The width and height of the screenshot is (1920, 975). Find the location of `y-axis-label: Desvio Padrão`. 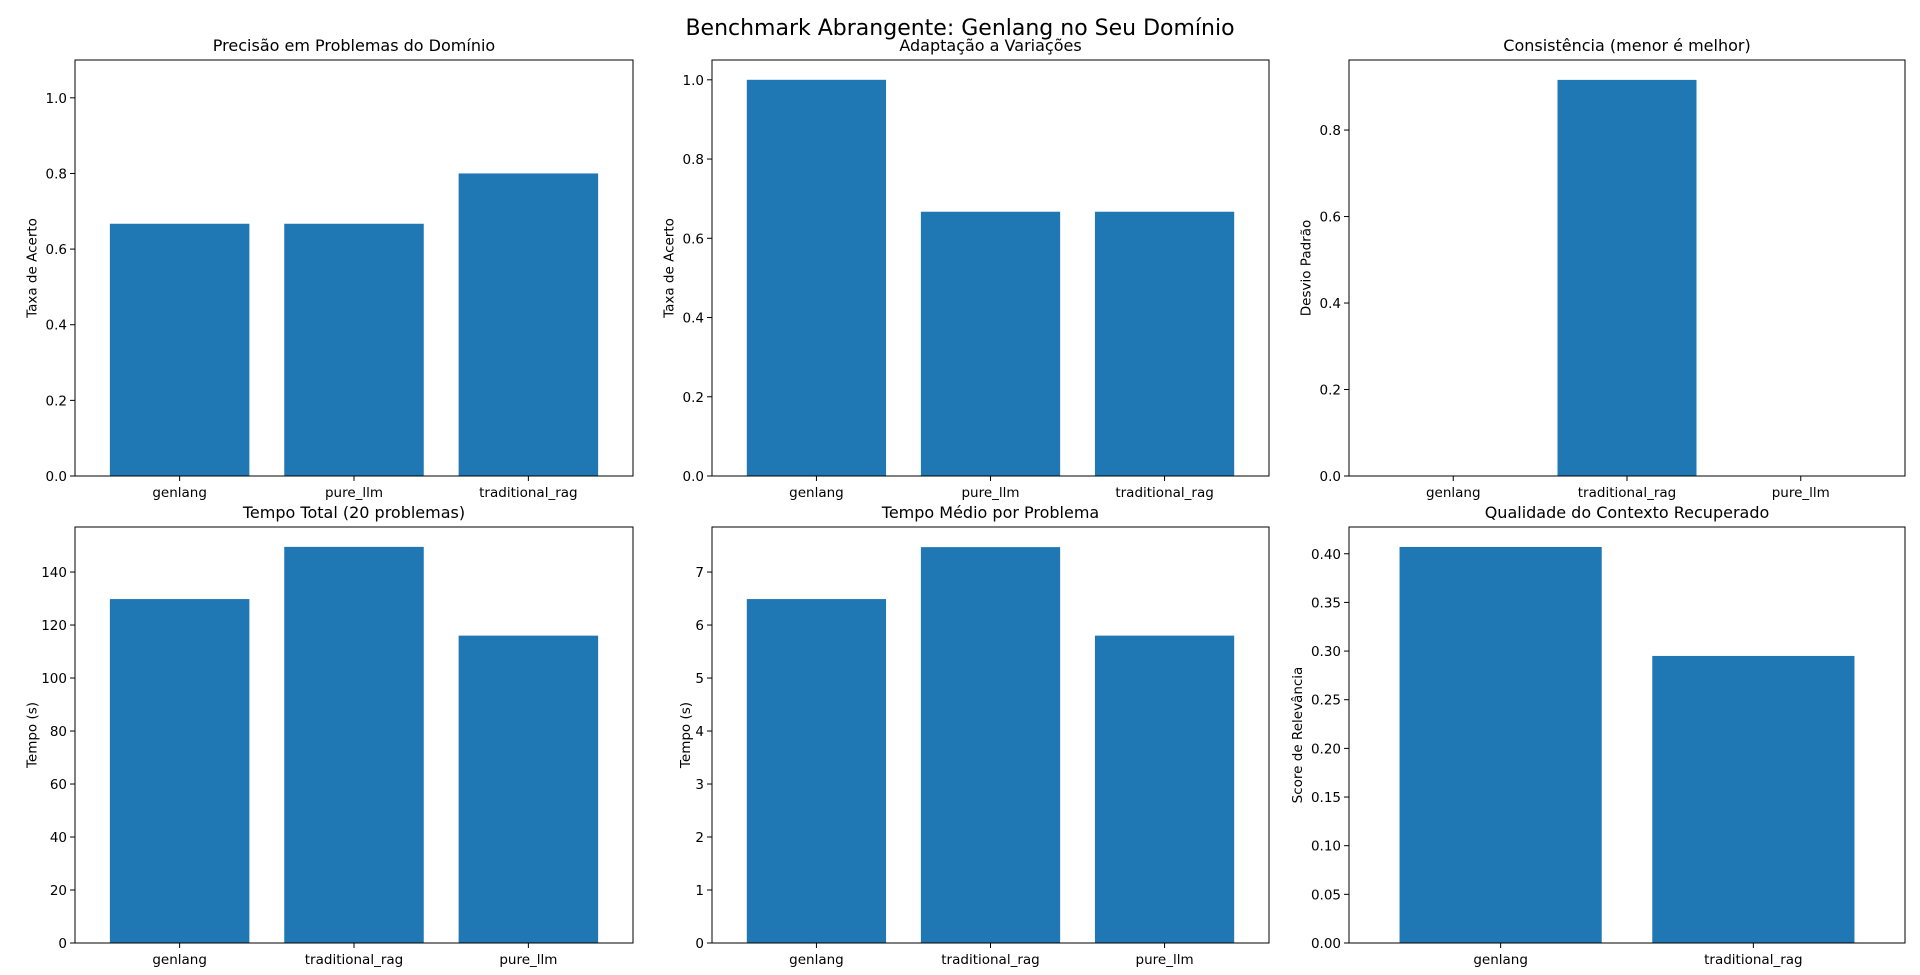

y-axis-label: Desvio Padrão is located at coordinates (1306, 268).